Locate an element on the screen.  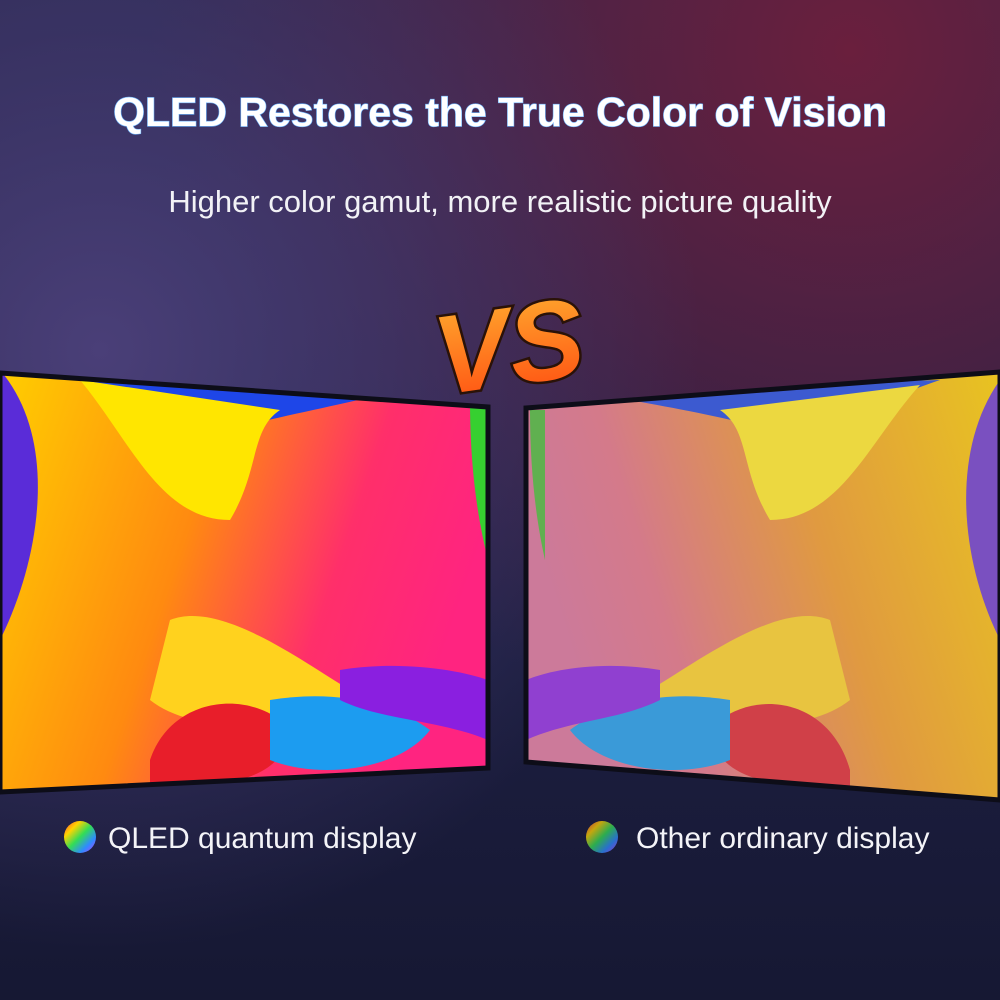
legend-label: QLED quantum display is located at coordinates (262, 838).